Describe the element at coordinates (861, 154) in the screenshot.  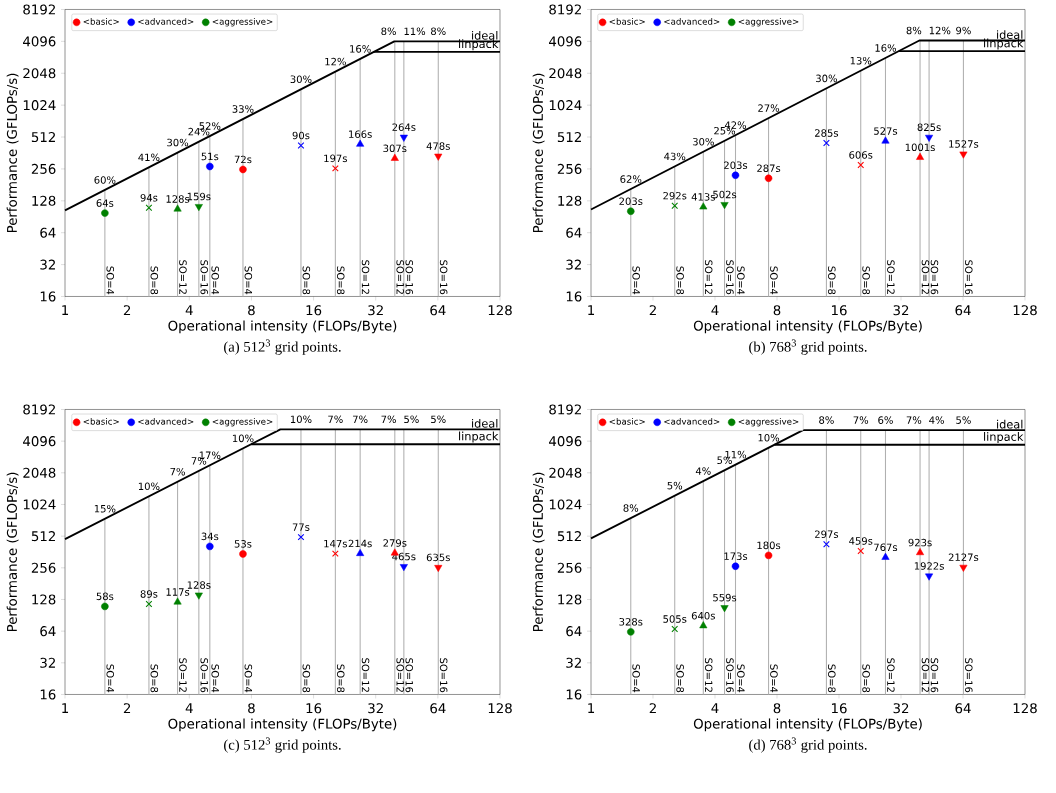
I see `annotation: 606s` at that location.